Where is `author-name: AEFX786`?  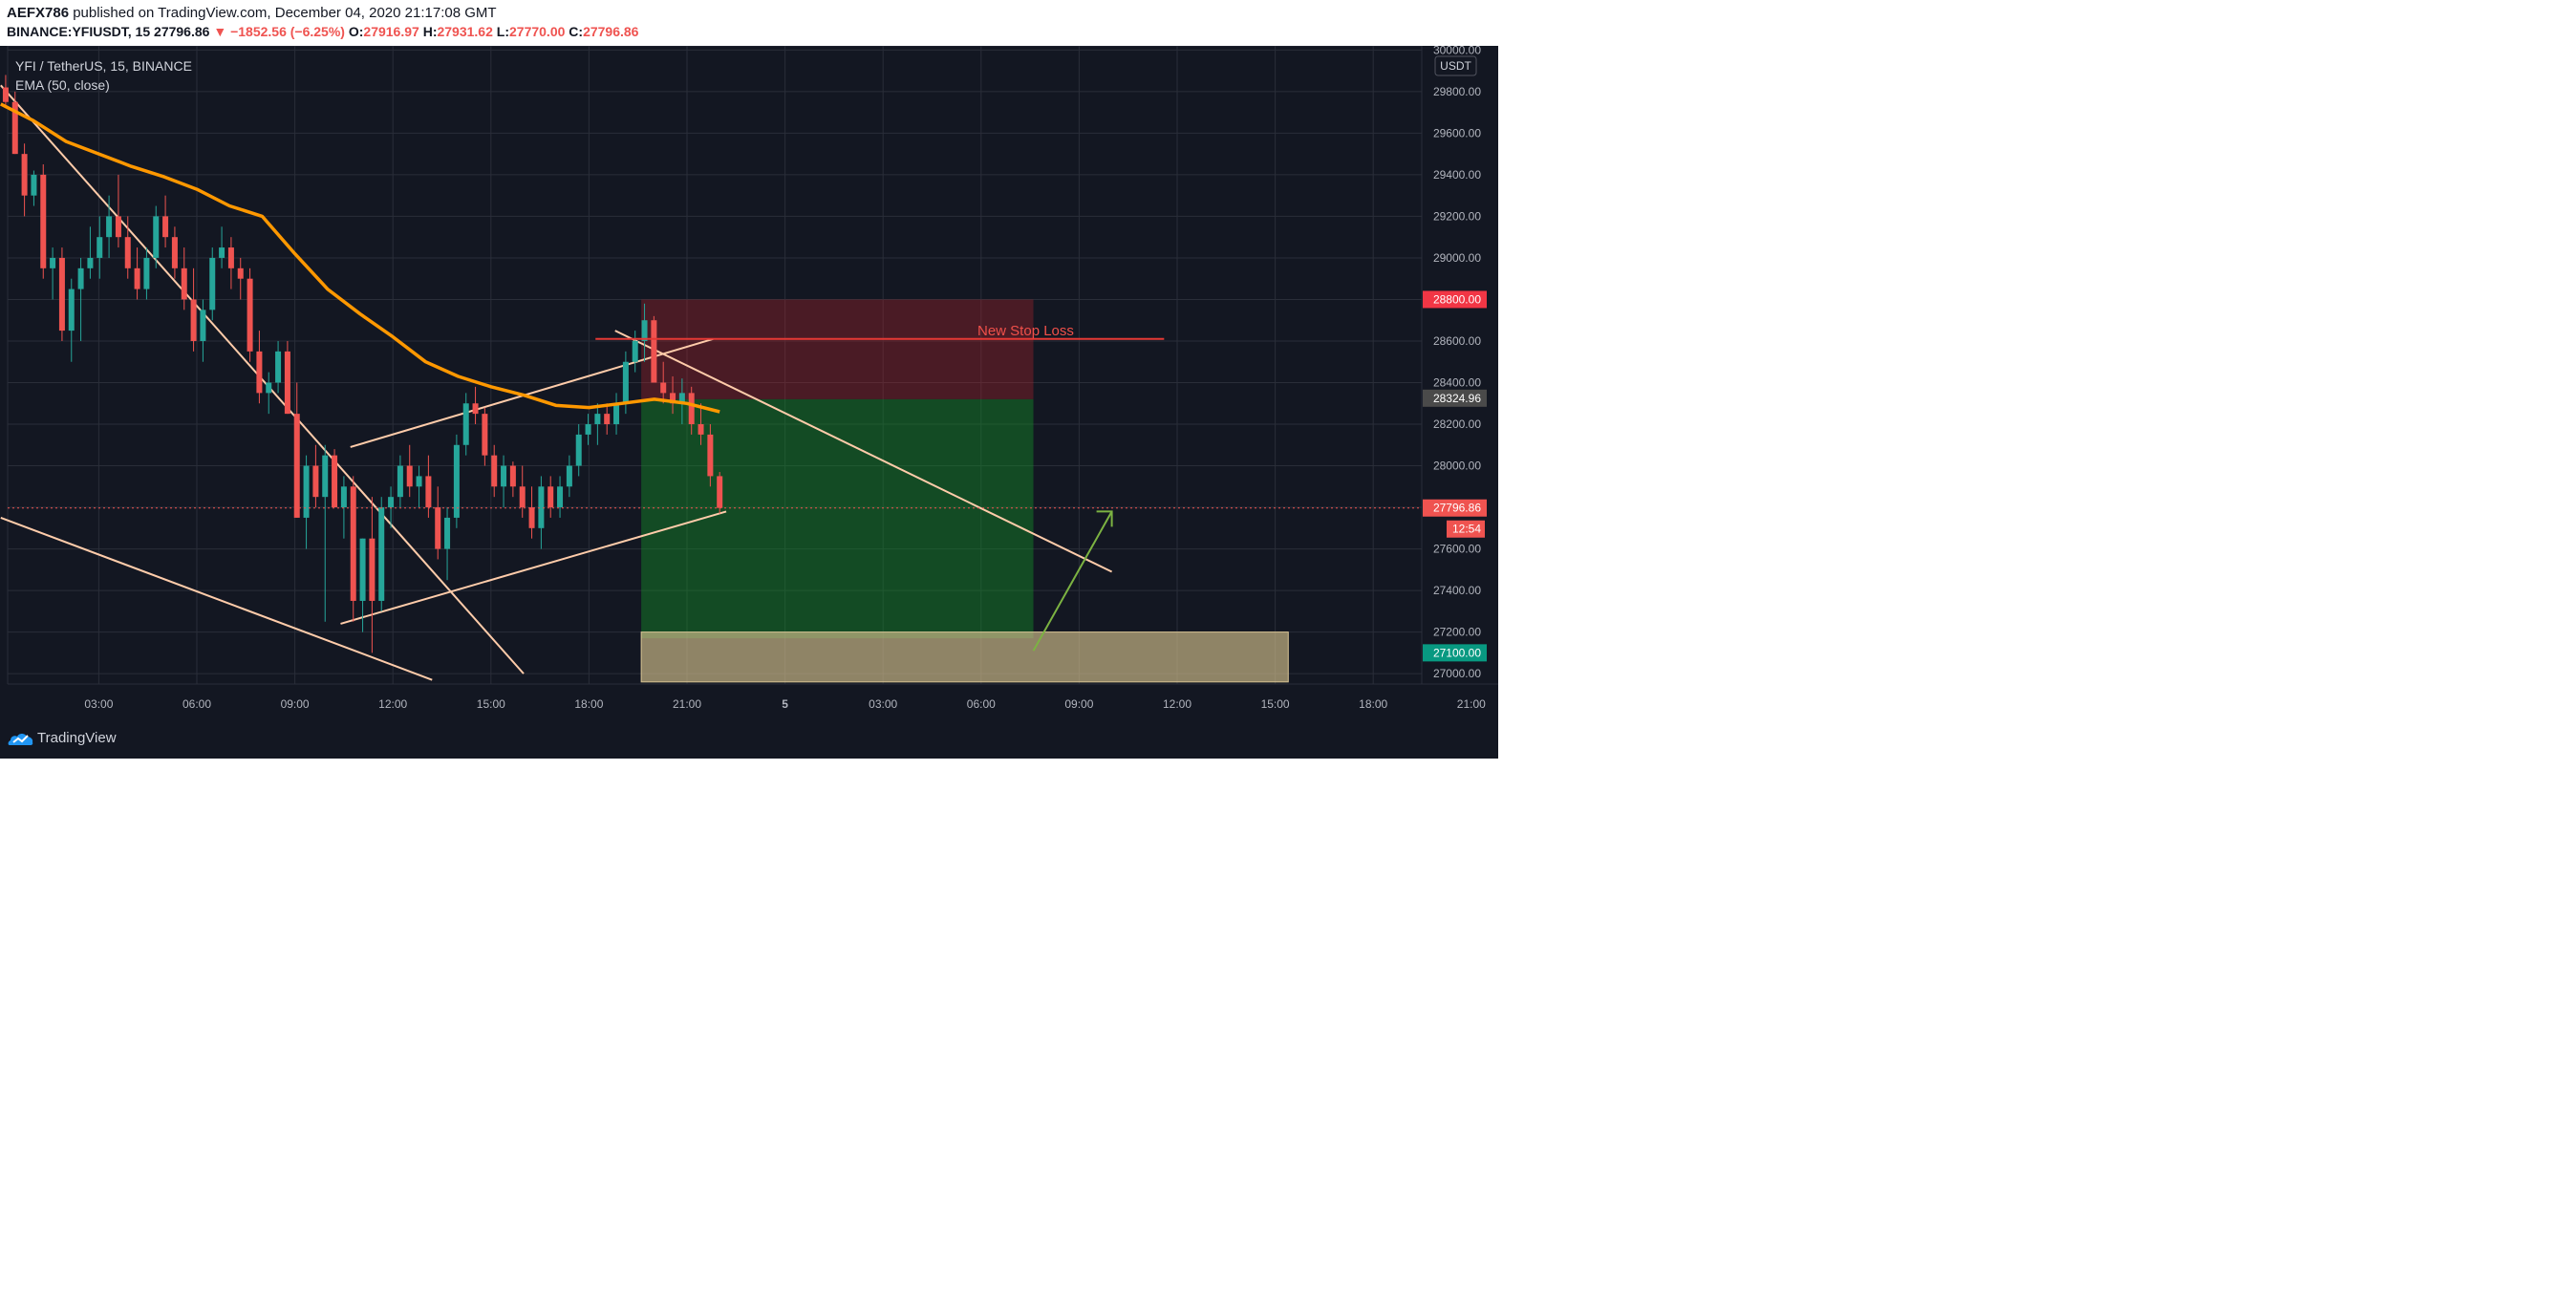
author-name: AEFX786 is located at coordinates (38, 13).